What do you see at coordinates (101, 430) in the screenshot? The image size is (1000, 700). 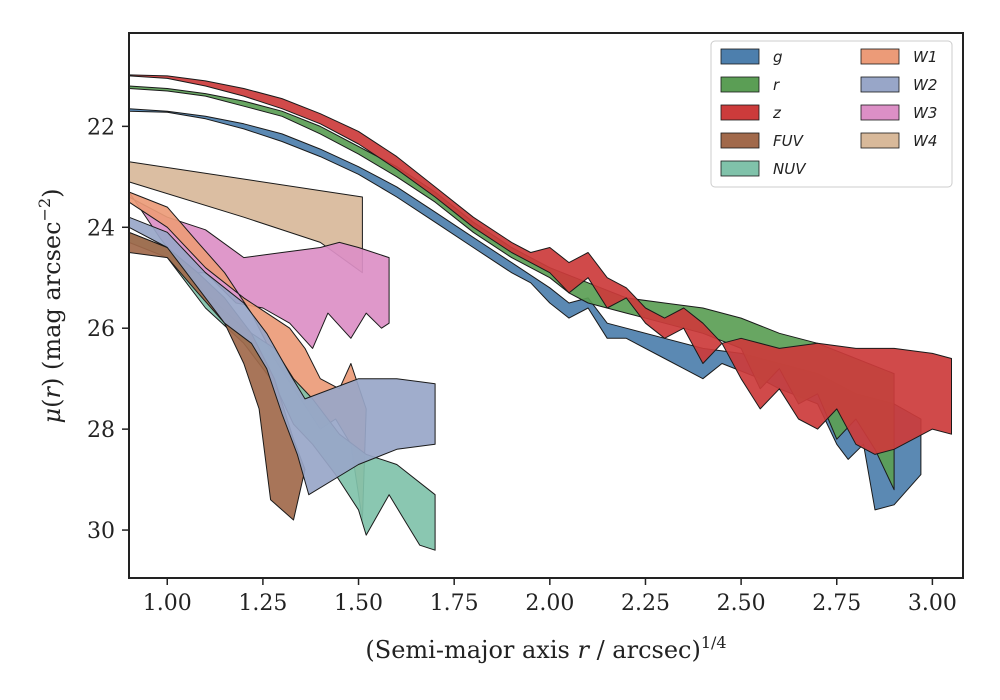 I see `y-tick-label: 28` at bounding box center [101, 430].